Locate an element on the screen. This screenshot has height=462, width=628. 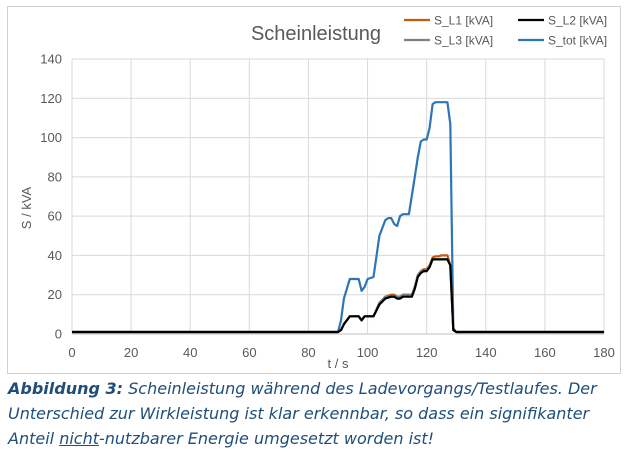
y-tick-label: 0 is located at coordinates (58, 334).